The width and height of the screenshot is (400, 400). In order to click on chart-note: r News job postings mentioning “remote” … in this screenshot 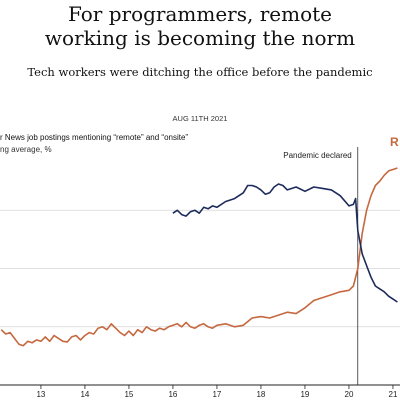, I will do `click(94, 137)`.